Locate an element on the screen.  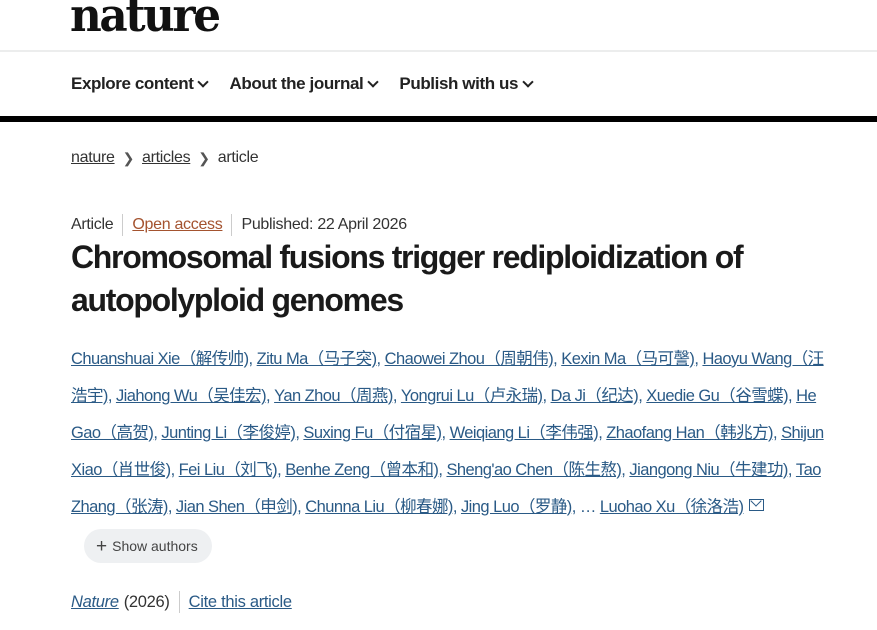
journal-link: Nature is located at coordinates (95, 601).